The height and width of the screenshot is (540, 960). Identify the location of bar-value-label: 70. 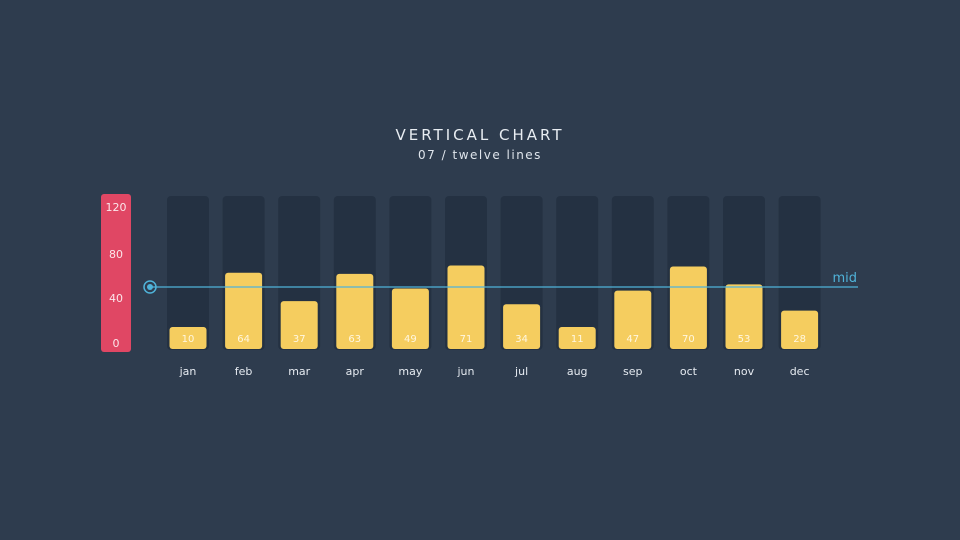
(688, 339).